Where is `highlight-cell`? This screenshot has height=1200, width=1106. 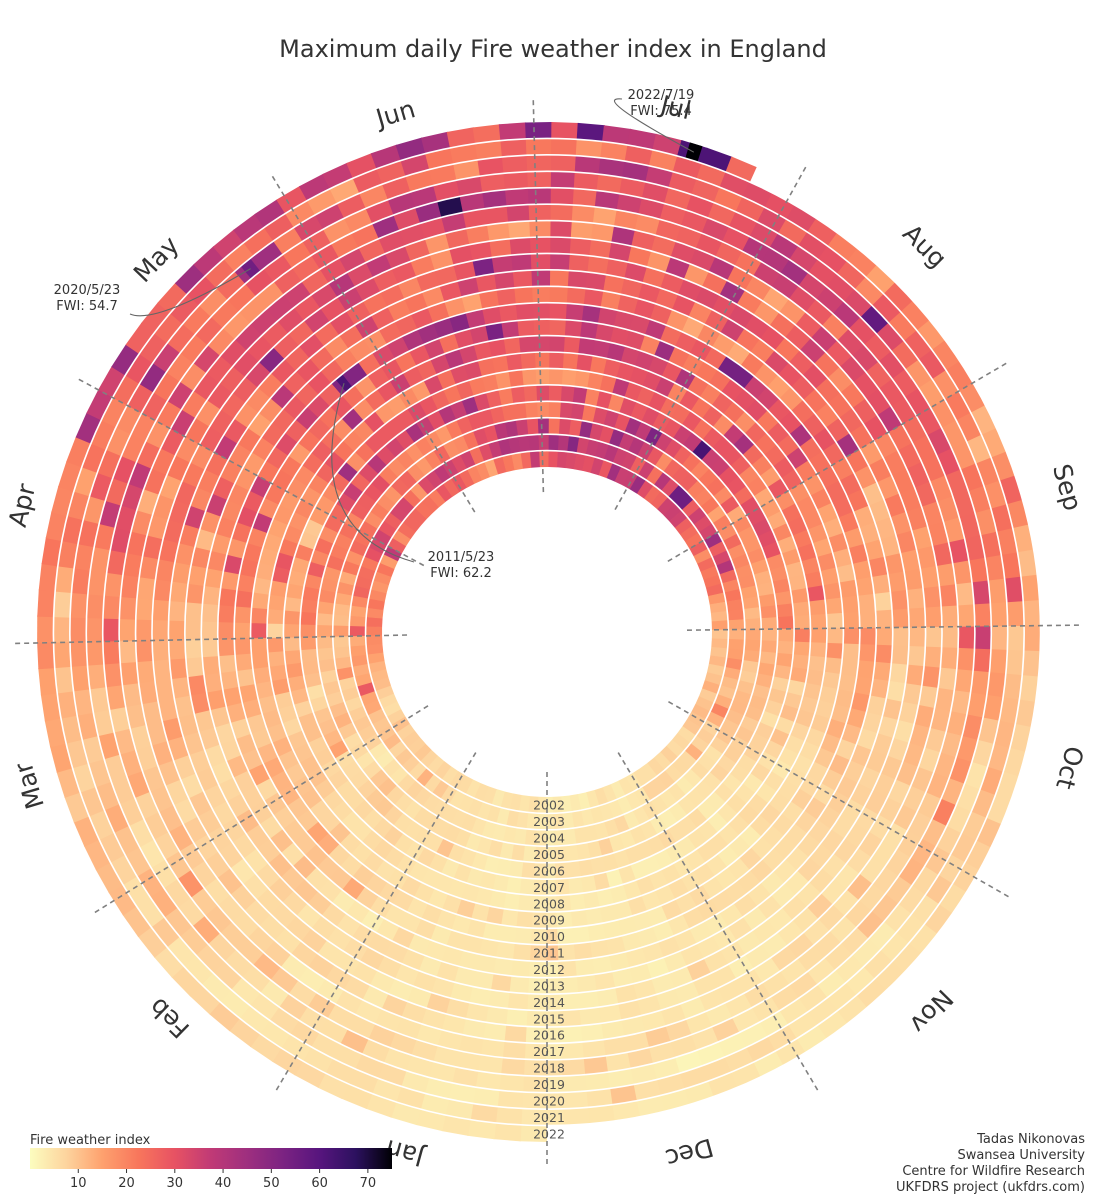
highlight-cell is located at coordinates (344, 383).